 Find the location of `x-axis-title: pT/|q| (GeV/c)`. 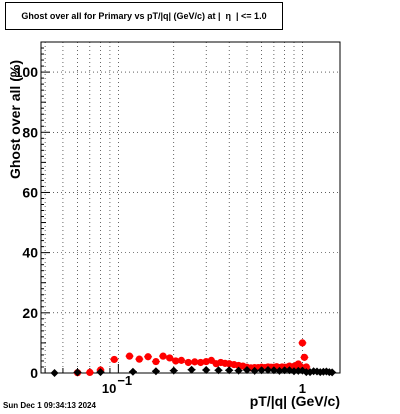

x-axis-title: pT/|q| (GeV/c) is located at coordinates (295, 401).